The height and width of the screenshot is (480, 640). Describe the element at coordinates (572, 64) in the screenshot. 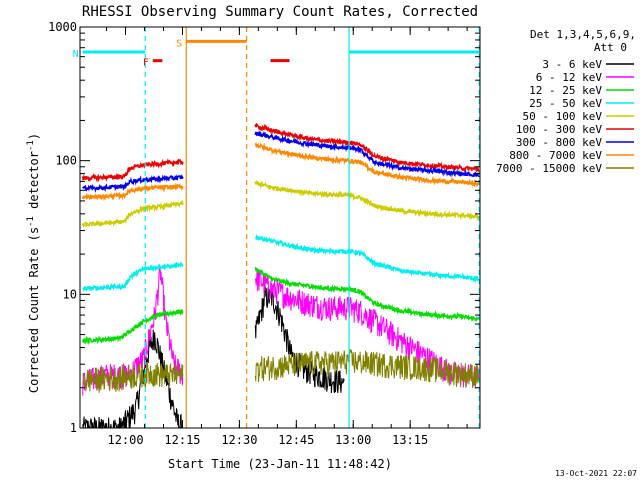

I see `legend-label-0: 3 - 6 keV` at that location.